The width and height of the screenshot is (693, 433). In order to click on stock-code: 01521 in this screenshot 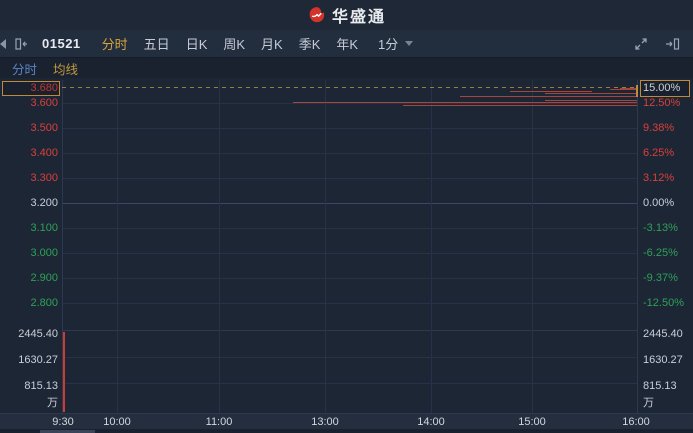, I will do `click(61, 43)`.